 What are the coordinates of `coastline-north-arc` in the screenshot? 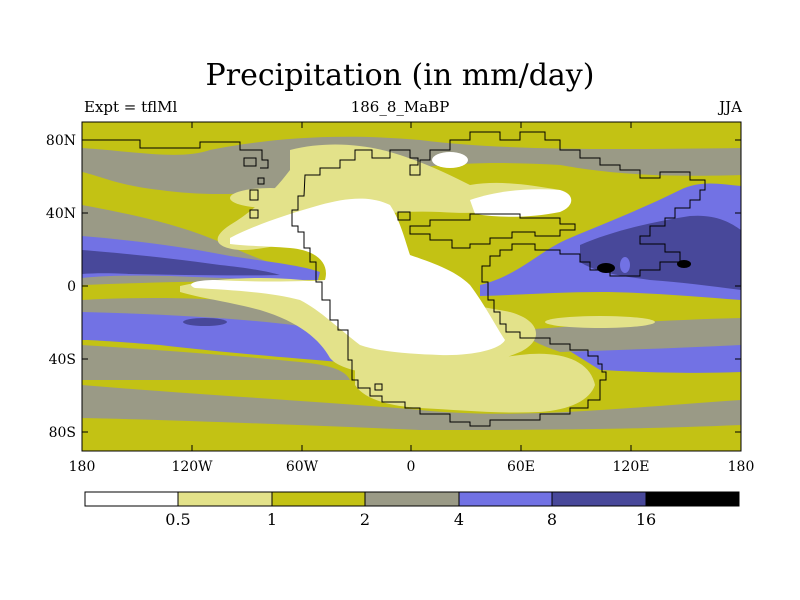 It's located at (175, 154).